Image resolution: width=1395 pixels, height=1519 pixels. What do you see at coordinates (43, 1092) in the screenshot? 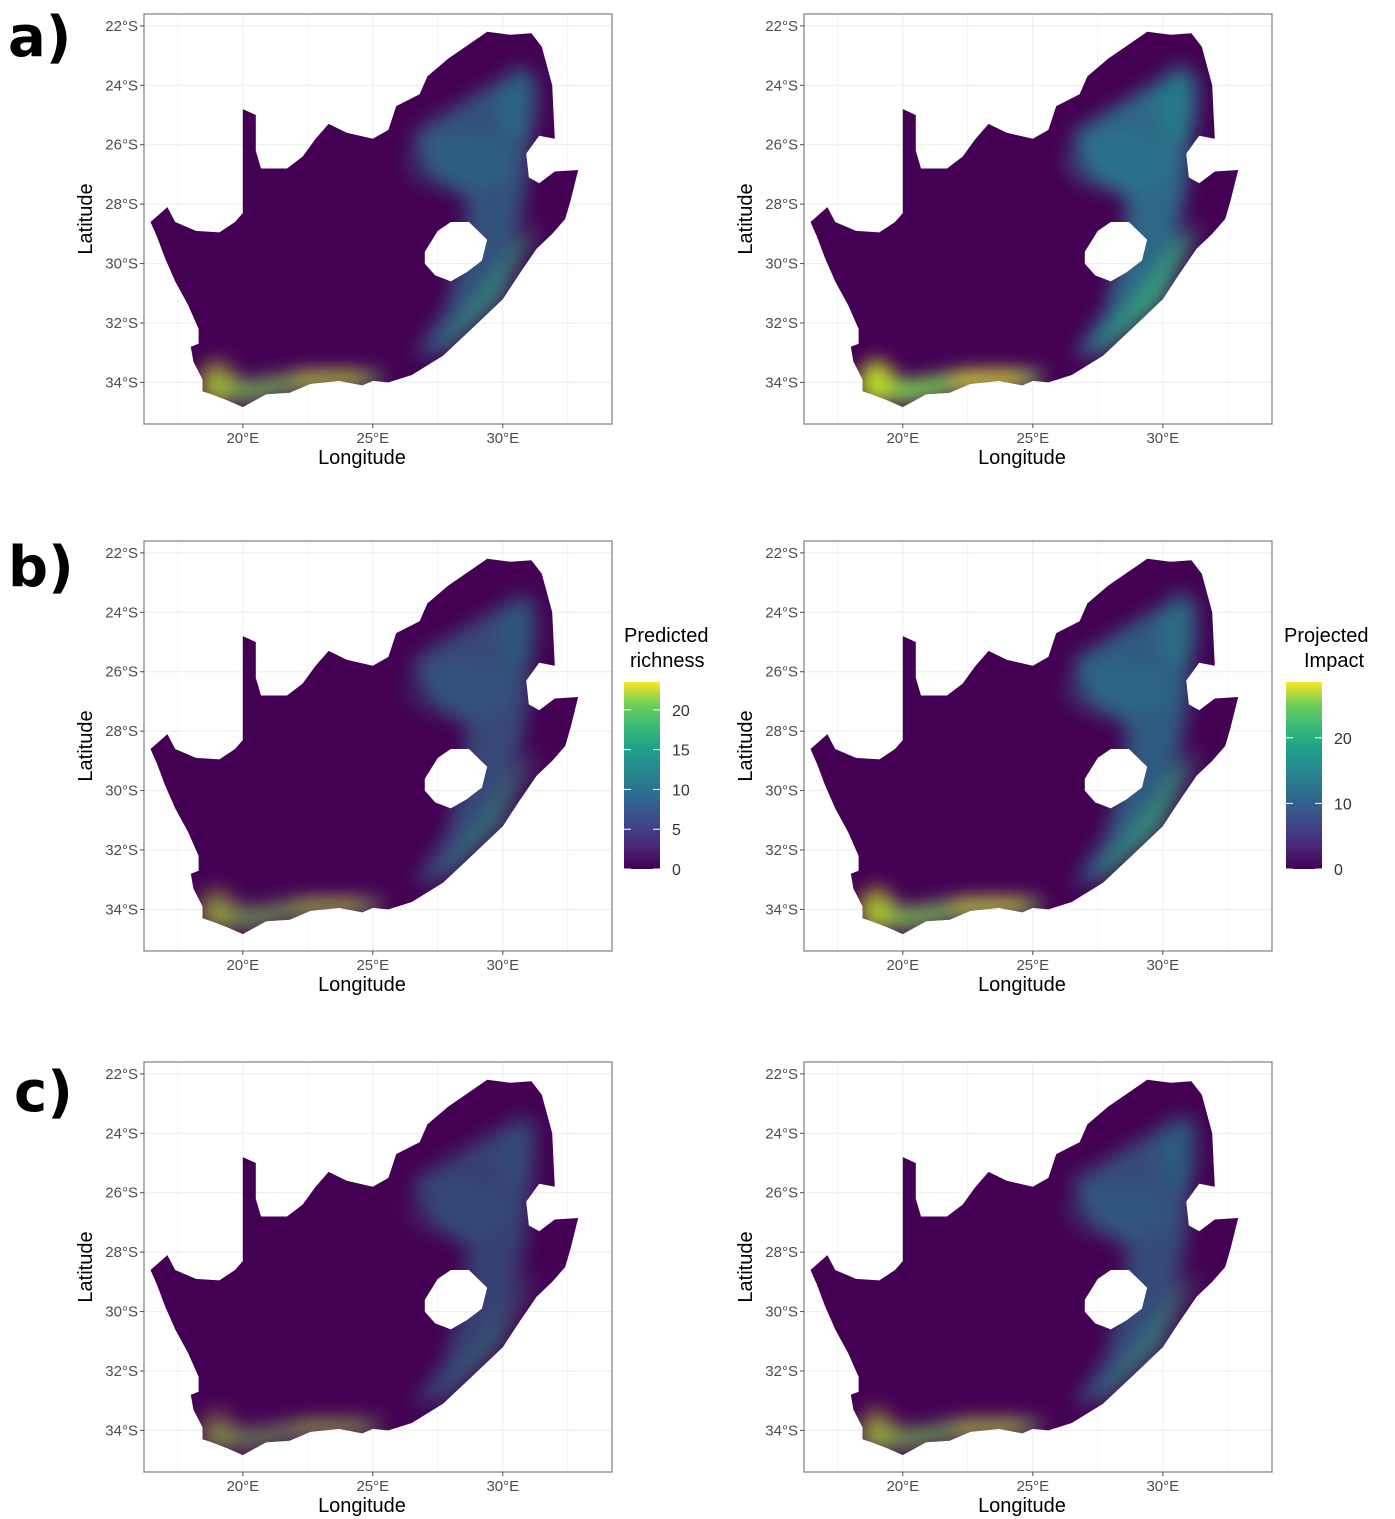
I see `row-label-c: c)` at bounding box center [43, 1092].